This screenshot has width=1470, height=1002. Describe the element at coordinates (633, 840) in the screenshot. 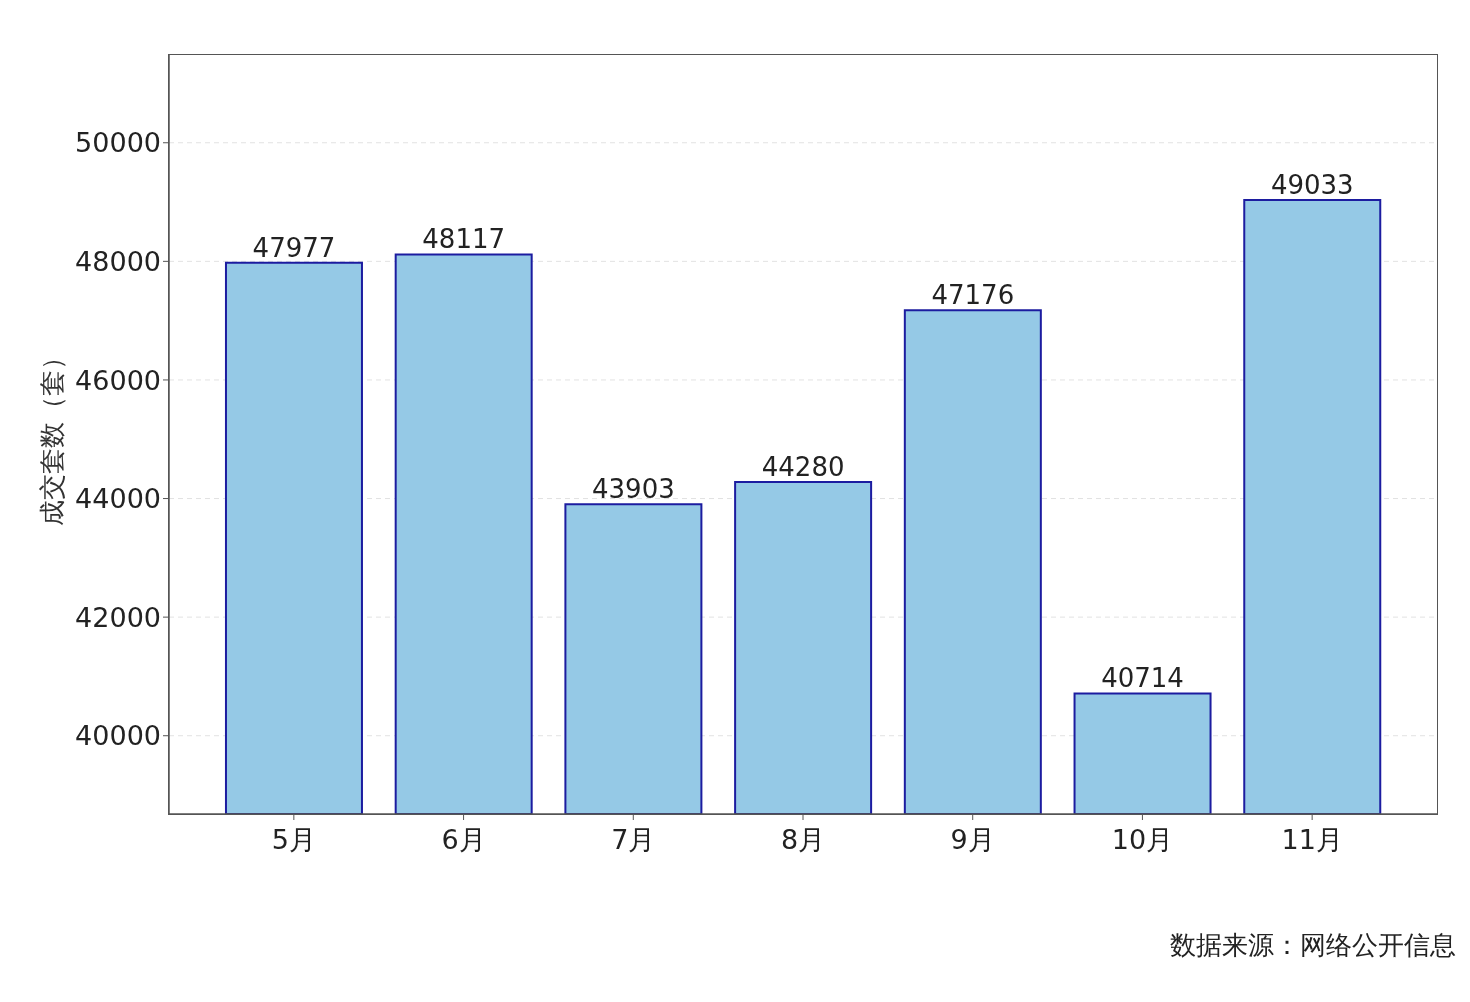

I see `x-tick-label: 7月` at that location.